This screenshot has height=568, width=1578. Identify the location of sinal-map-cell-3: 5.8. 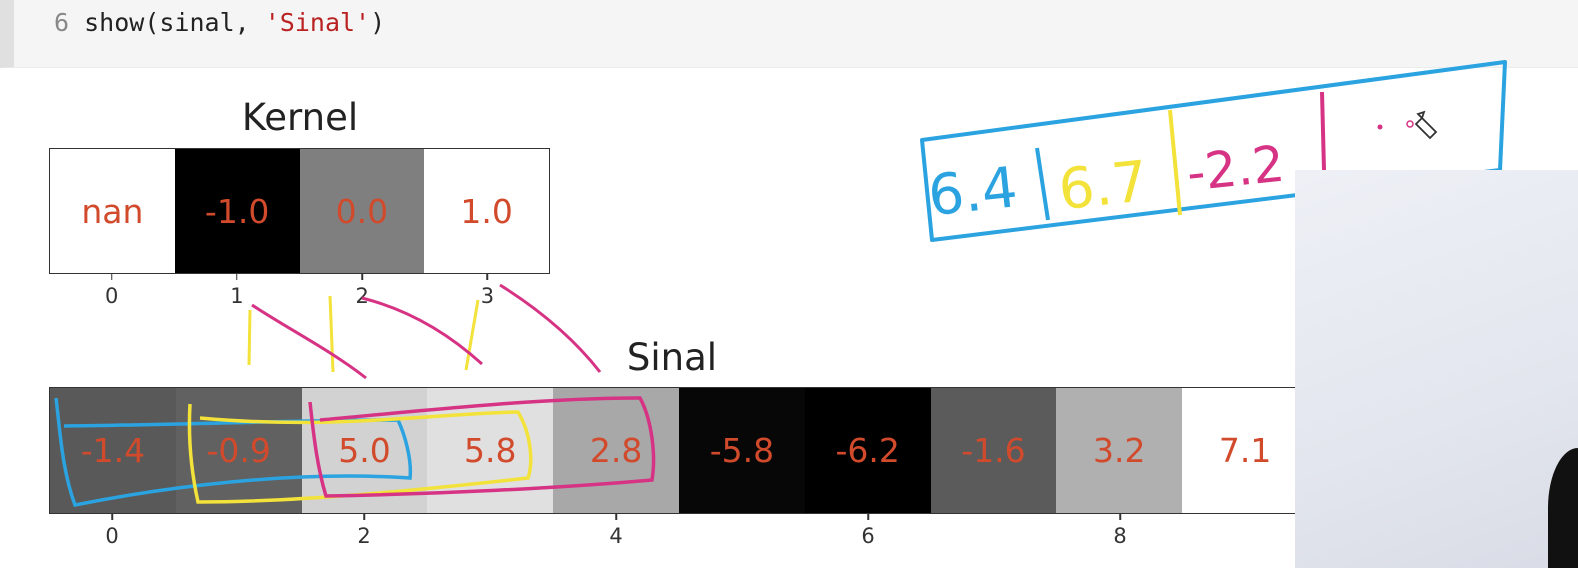
(490, 450).